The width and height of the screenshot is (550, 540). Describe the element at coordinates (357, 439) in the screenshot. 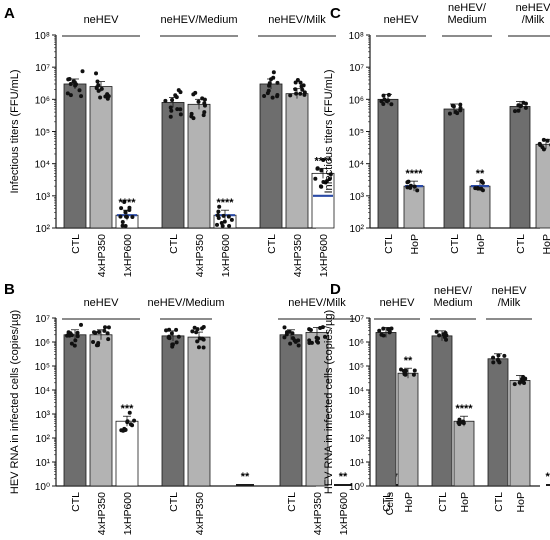

I see `y-tick-label: 10²` at that location.